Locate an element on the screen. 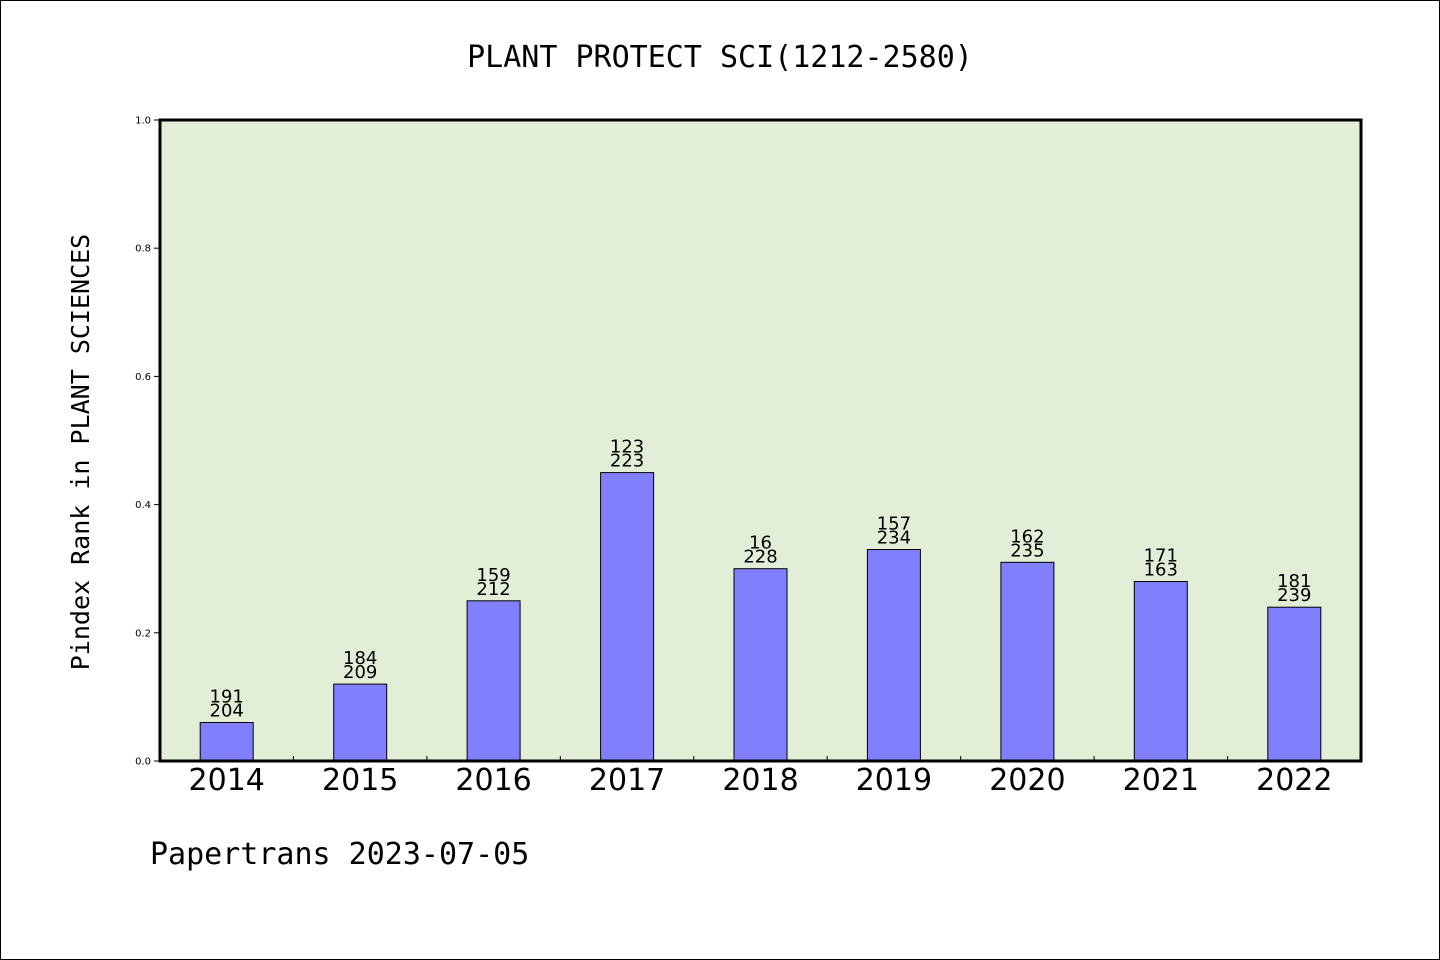 This screenshot has height=960, width=1440. footer-credit: Papertrans 2023-07-05 is located at coordinates (339, 854).